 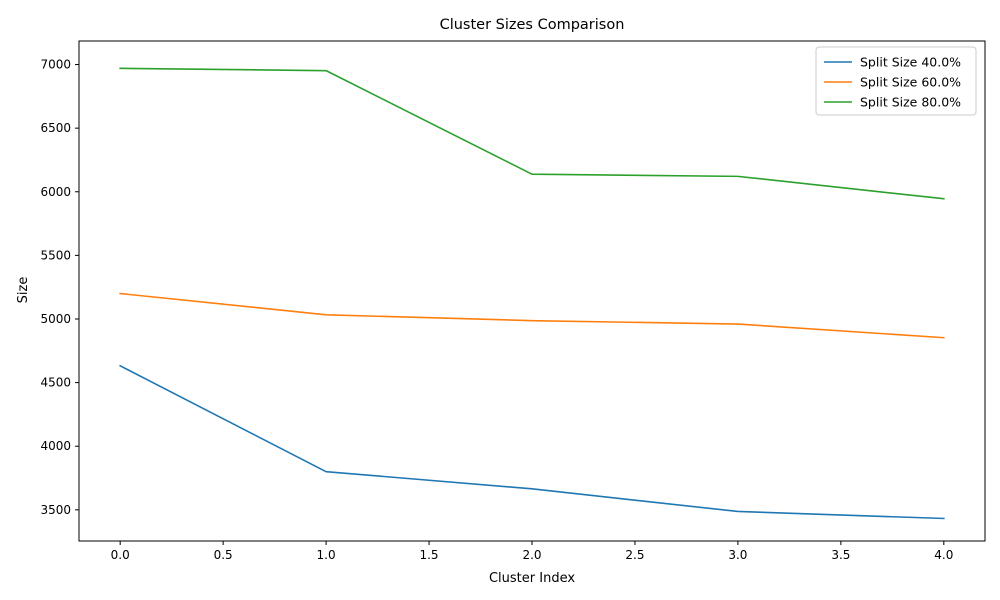 What do you see at coordinates (120, 555) in the screenshot?
I see `x-tick-label: 0.0` at bounding box center [120, 555].